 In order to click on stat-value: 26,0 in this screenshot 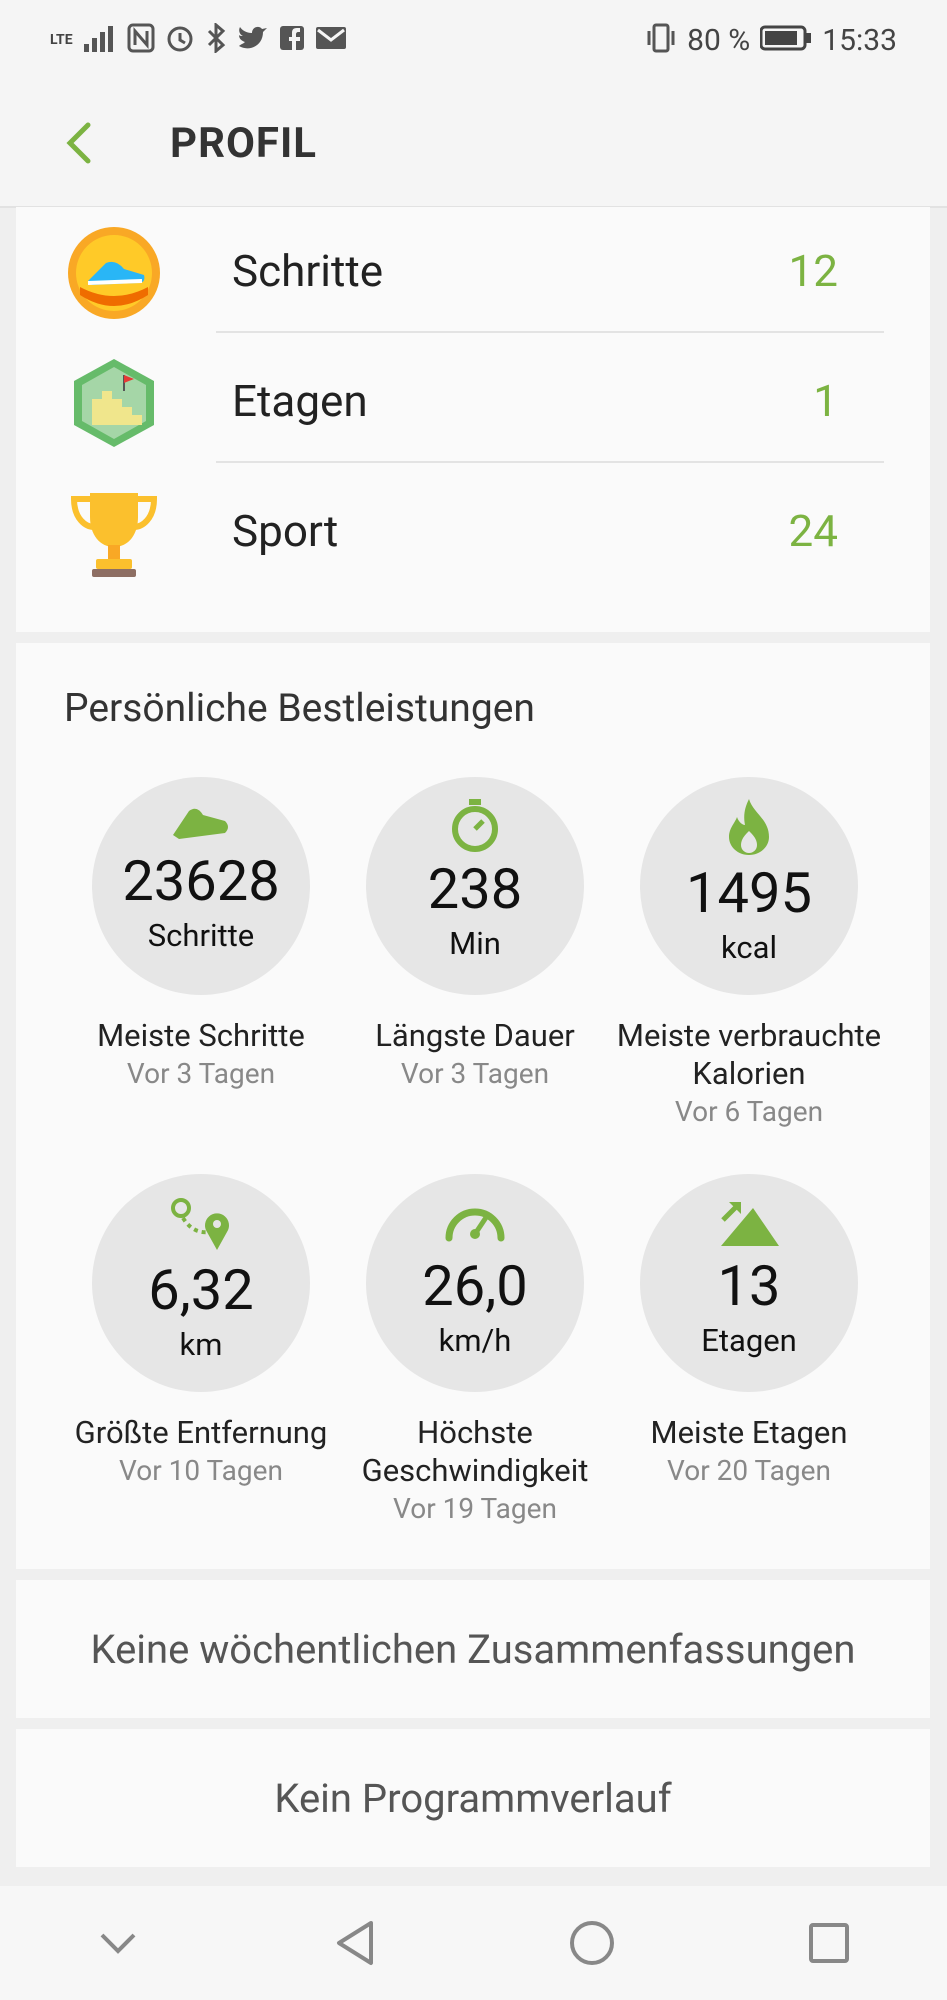, I will do `click(475, 1286)`.